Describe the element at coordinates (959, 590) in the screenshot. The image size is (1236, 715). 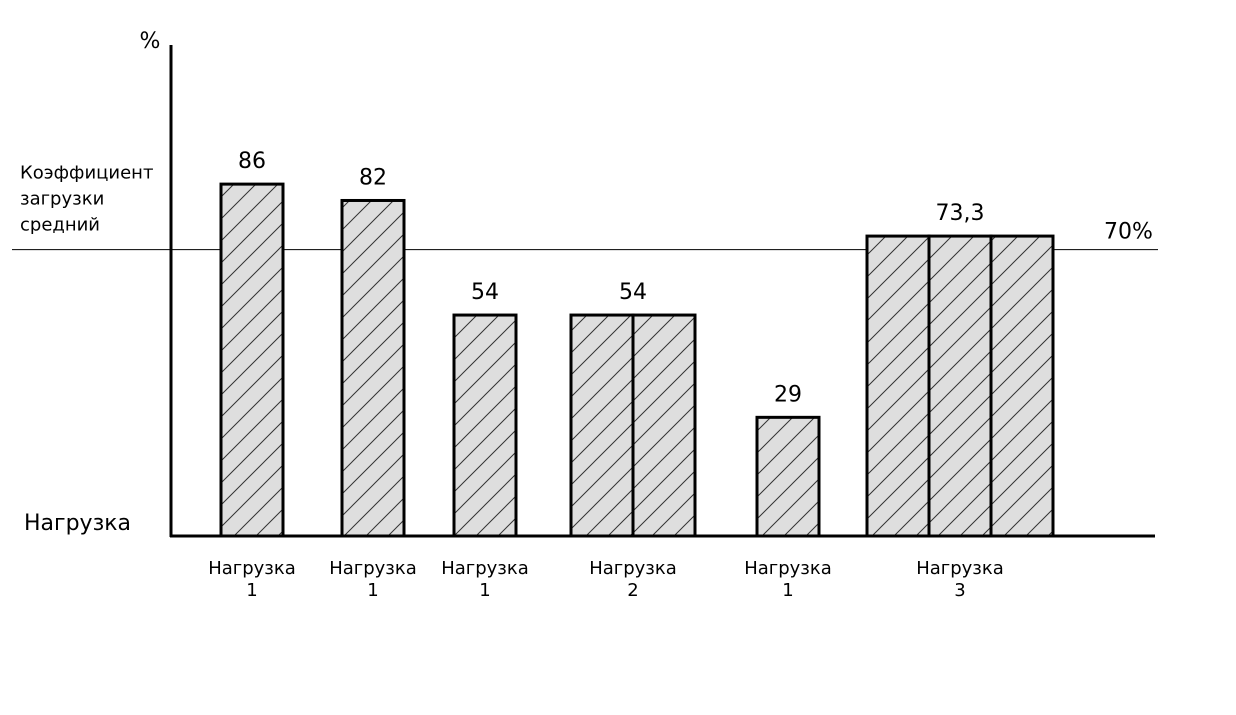
I see `x-tick-label: 3` at that location.